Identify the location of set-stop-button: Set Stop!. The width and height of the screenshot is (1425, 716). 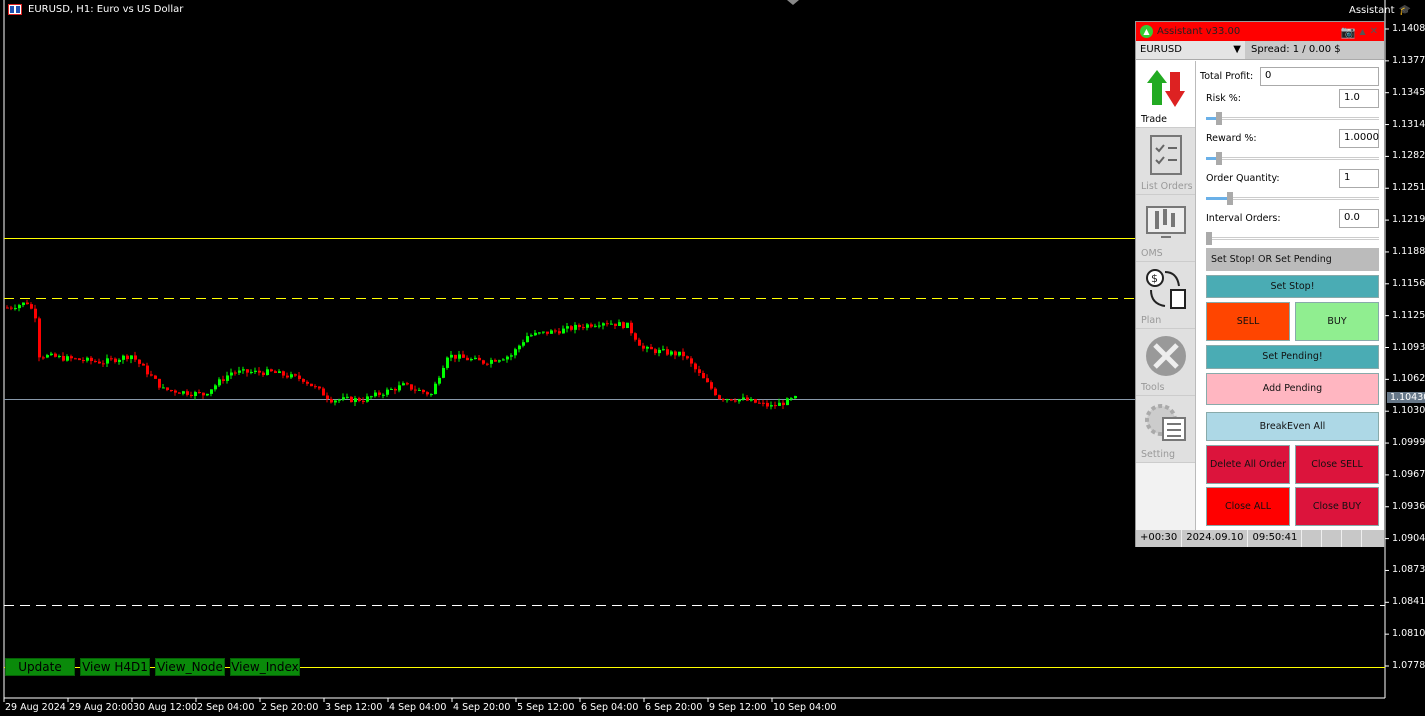
(1292, 286).